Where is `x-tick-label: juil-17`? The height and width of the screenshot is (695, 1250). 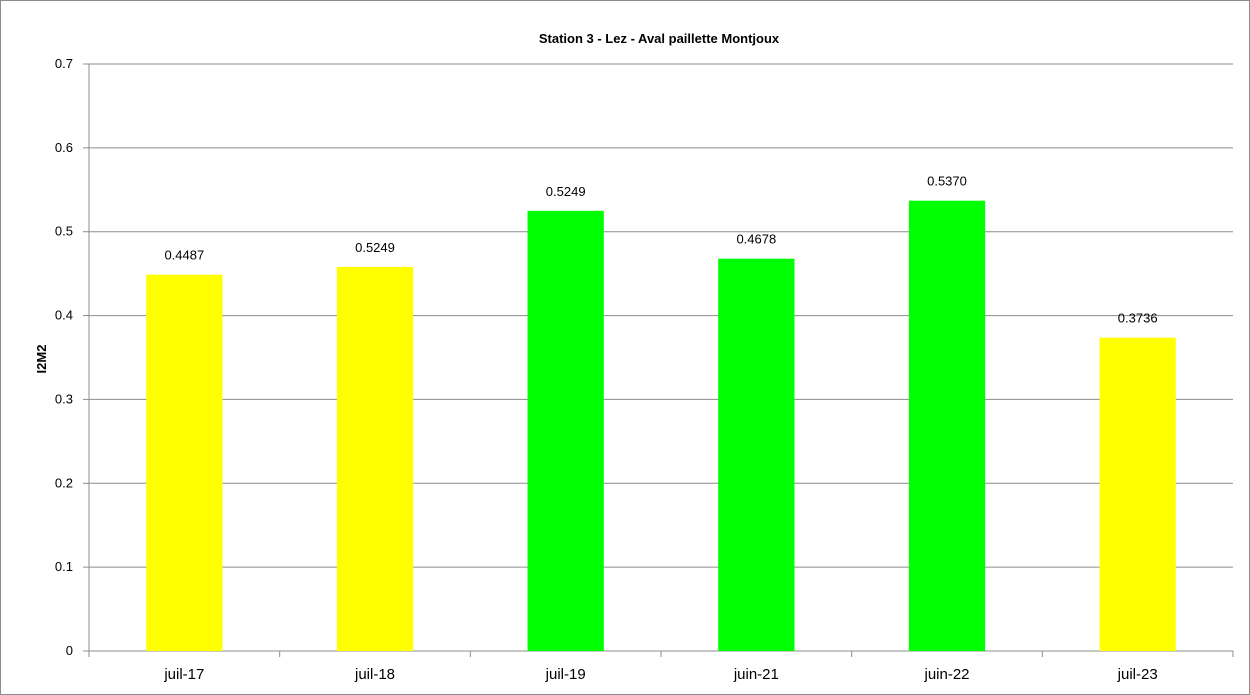 x-tick-label: juil-17 is located at coordinates (183, 674).